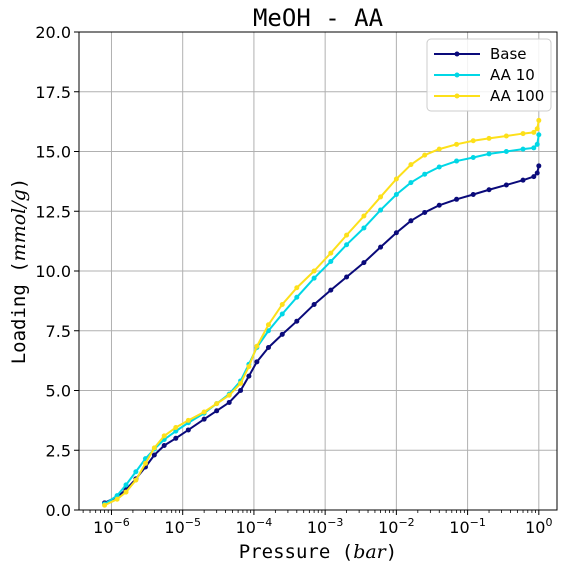  What do you see at coordinates (548, 522) in the screenshot?
I see `x-tick-label-exponent: 0` at bounding box center [548, 522].